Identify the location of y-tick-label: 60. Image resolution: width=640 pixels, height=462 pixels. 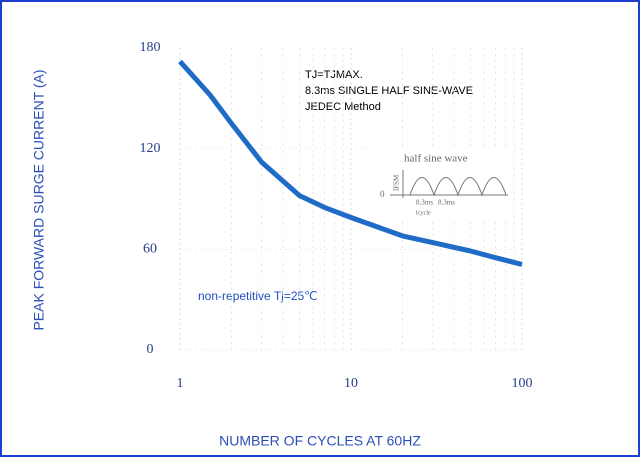
(150, 249).